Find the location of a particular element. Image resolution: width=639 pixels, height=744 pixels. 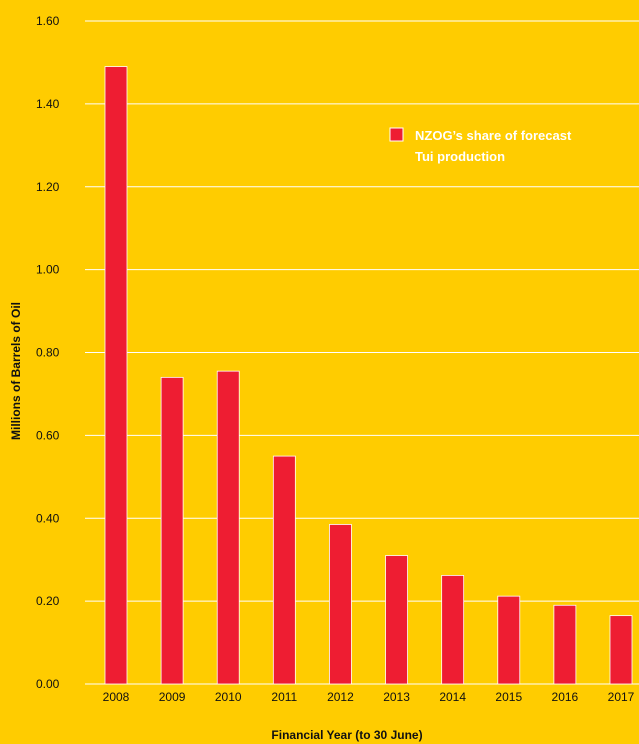

x-tick-label: 2010 is located at coordinates (228, 697).